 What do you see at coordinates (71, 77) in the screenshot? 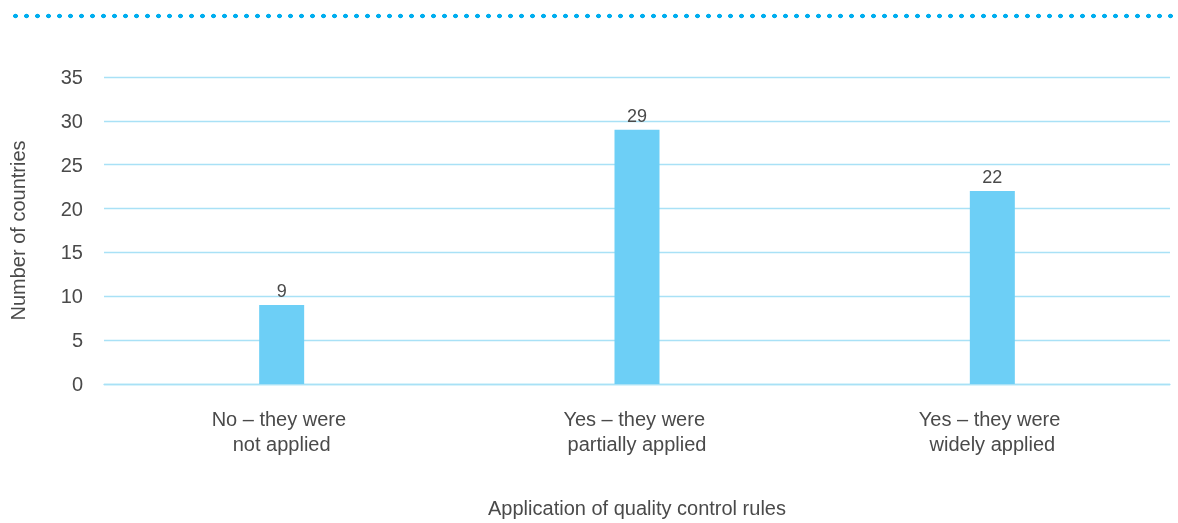
I see `y-tick-label: 35` at bounding box center [71, 77].